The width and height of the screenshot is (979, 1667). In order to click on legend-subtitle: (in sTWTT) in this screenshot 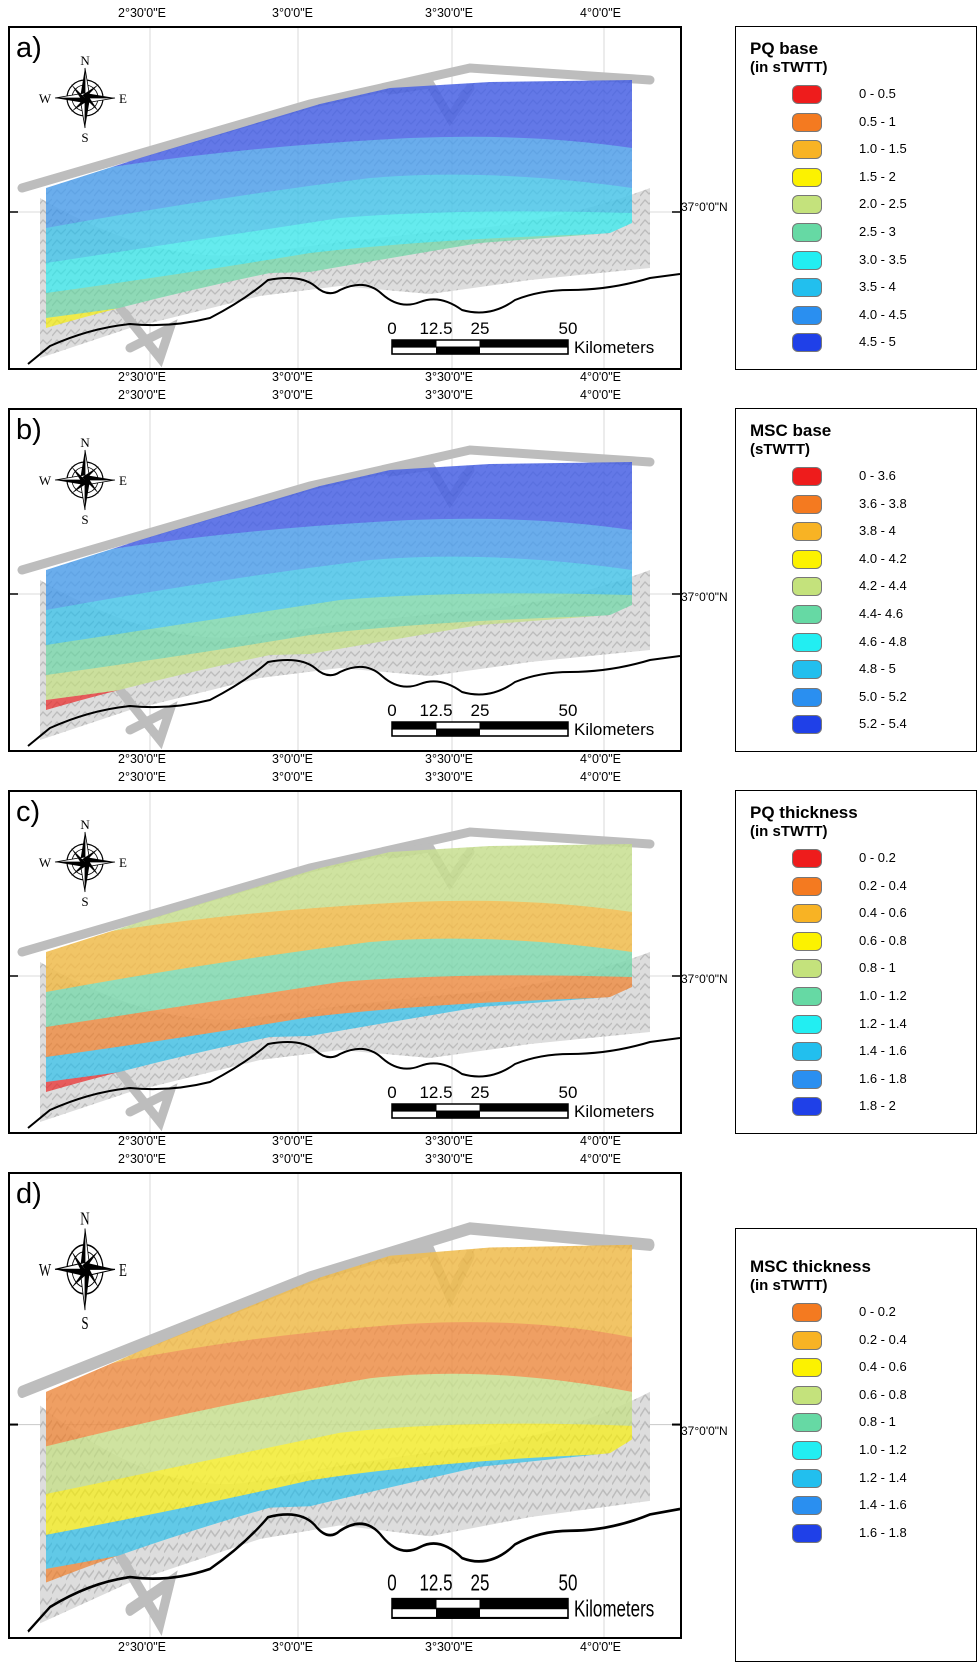, I will do `click(789, 831)`.